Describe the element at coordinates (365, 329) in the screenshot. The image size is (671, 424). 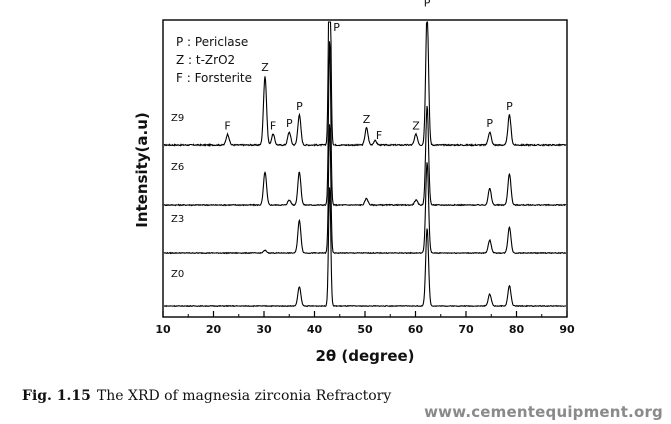
I see `x-tick-label-50: 50` at that location.